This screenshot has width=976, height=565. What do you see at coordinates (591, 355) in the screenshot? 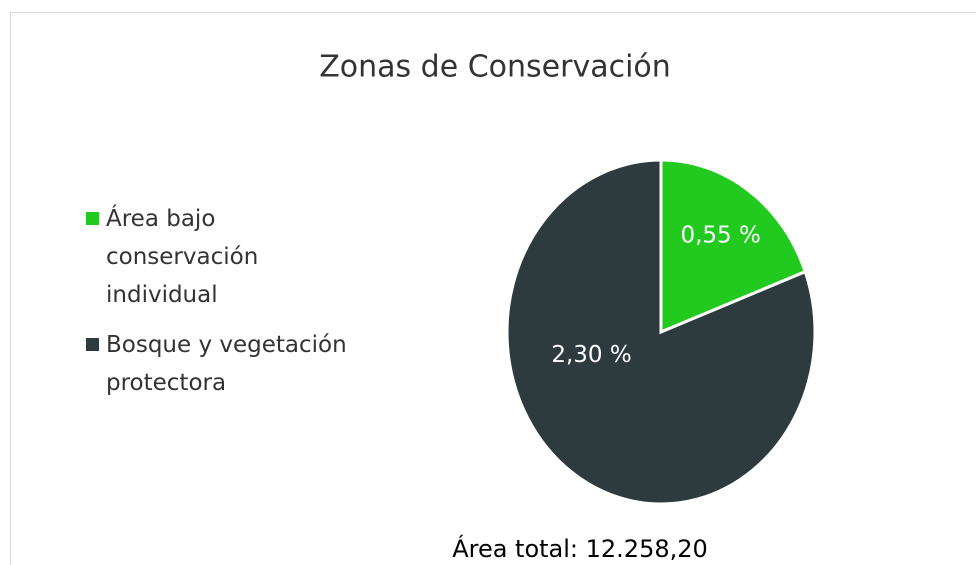
I see `data-label: 2,30 %` at bounding box center [591, 355].